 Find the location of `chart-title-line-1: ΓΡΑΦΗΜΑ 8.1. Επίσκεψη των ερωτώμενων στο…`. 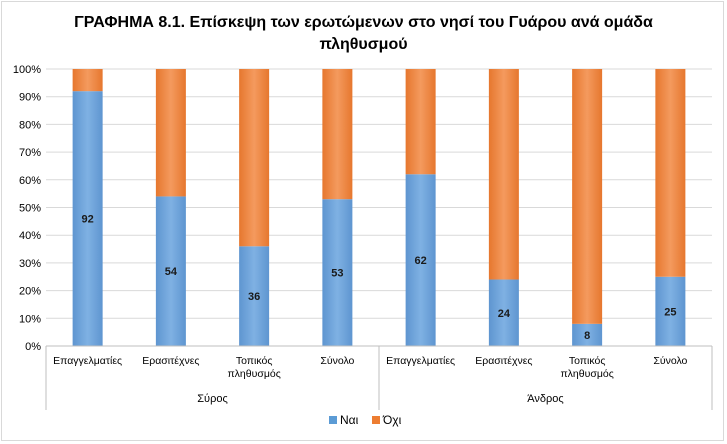

chart-title-line-1: ΓΡΑΦΗΜΑ 8.1. Επίσκεψη των ερωτώμενων στο… is located at coordinates (363, 22).